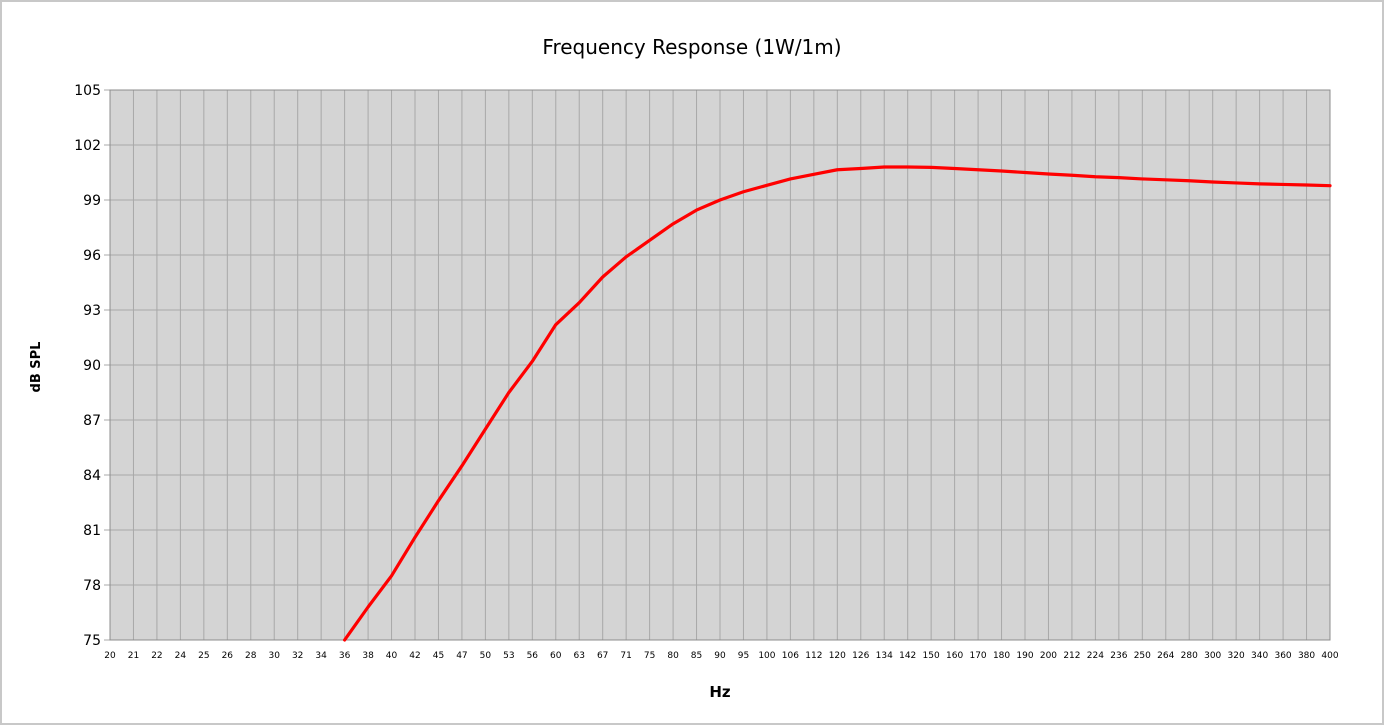 The width and height of the screenshot is (1384, 725). I want to click on x-tick-label: 22, so click(156, 656).